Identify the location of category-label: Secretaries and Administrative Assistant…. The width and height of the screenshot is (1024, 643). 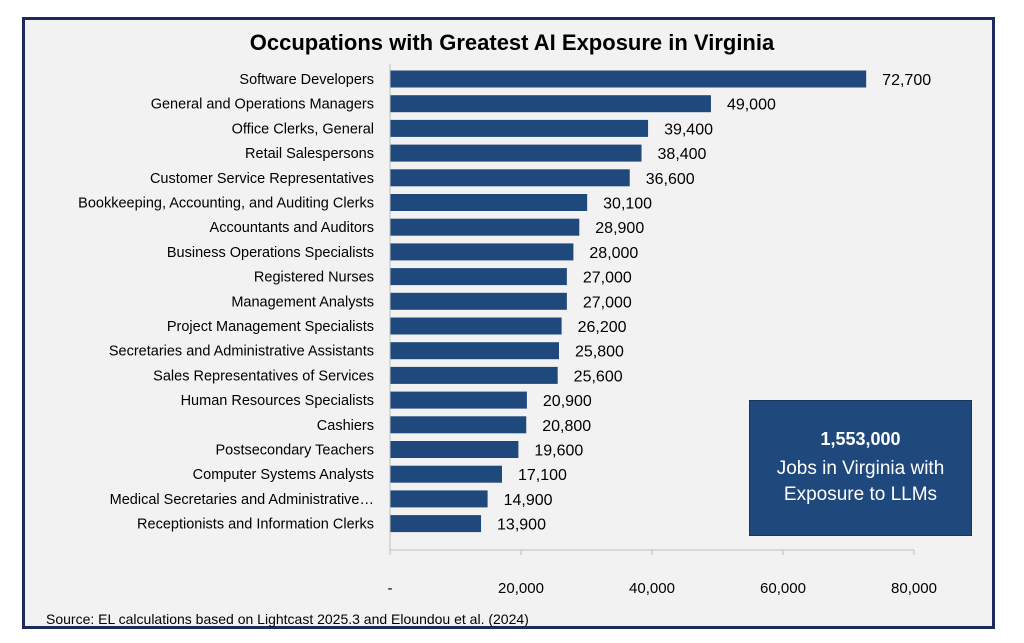
(241, 352).